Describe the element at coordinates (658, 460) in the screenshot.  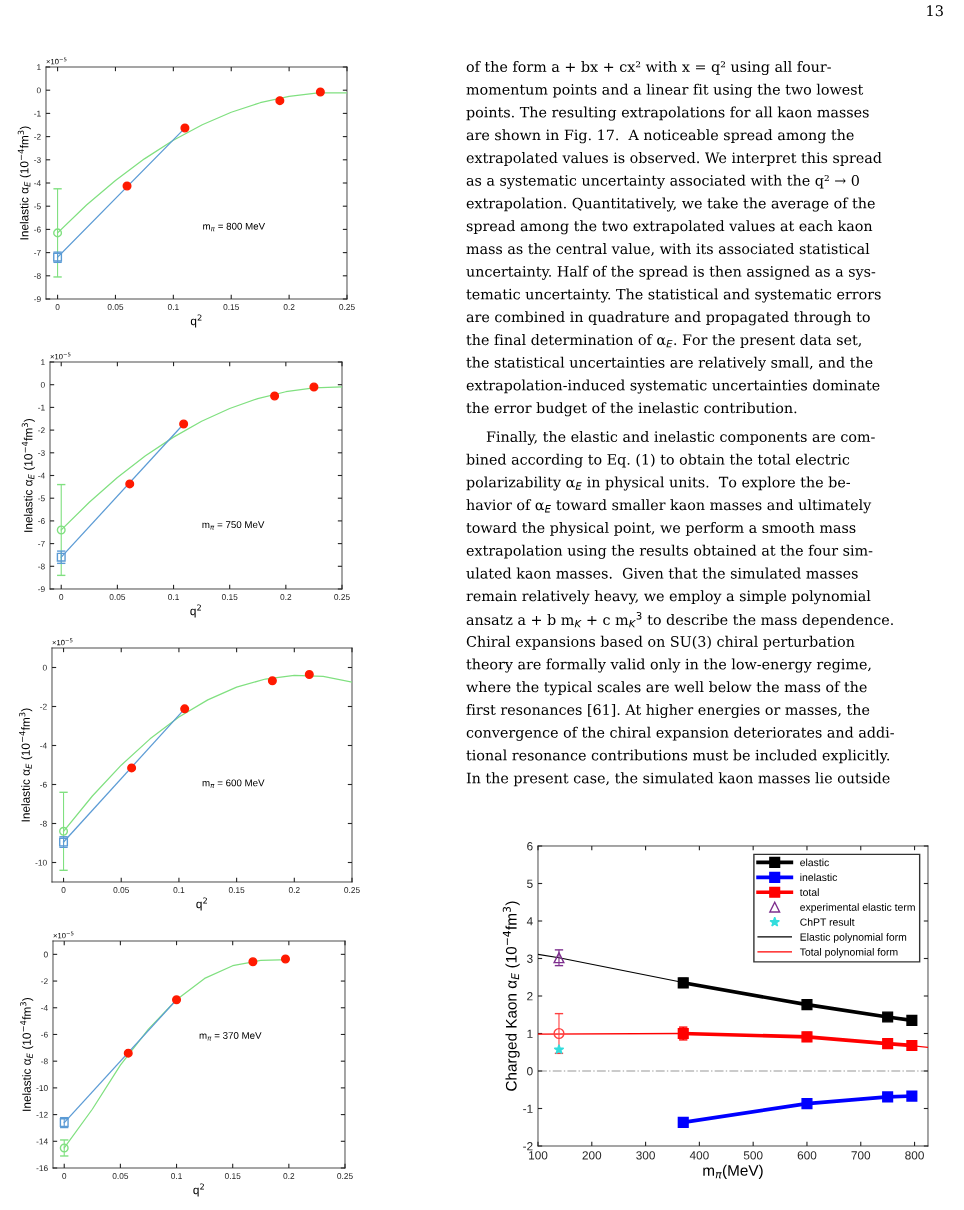
I see `text: bined according to Eq. (1) to obtain the total electric` at that location.